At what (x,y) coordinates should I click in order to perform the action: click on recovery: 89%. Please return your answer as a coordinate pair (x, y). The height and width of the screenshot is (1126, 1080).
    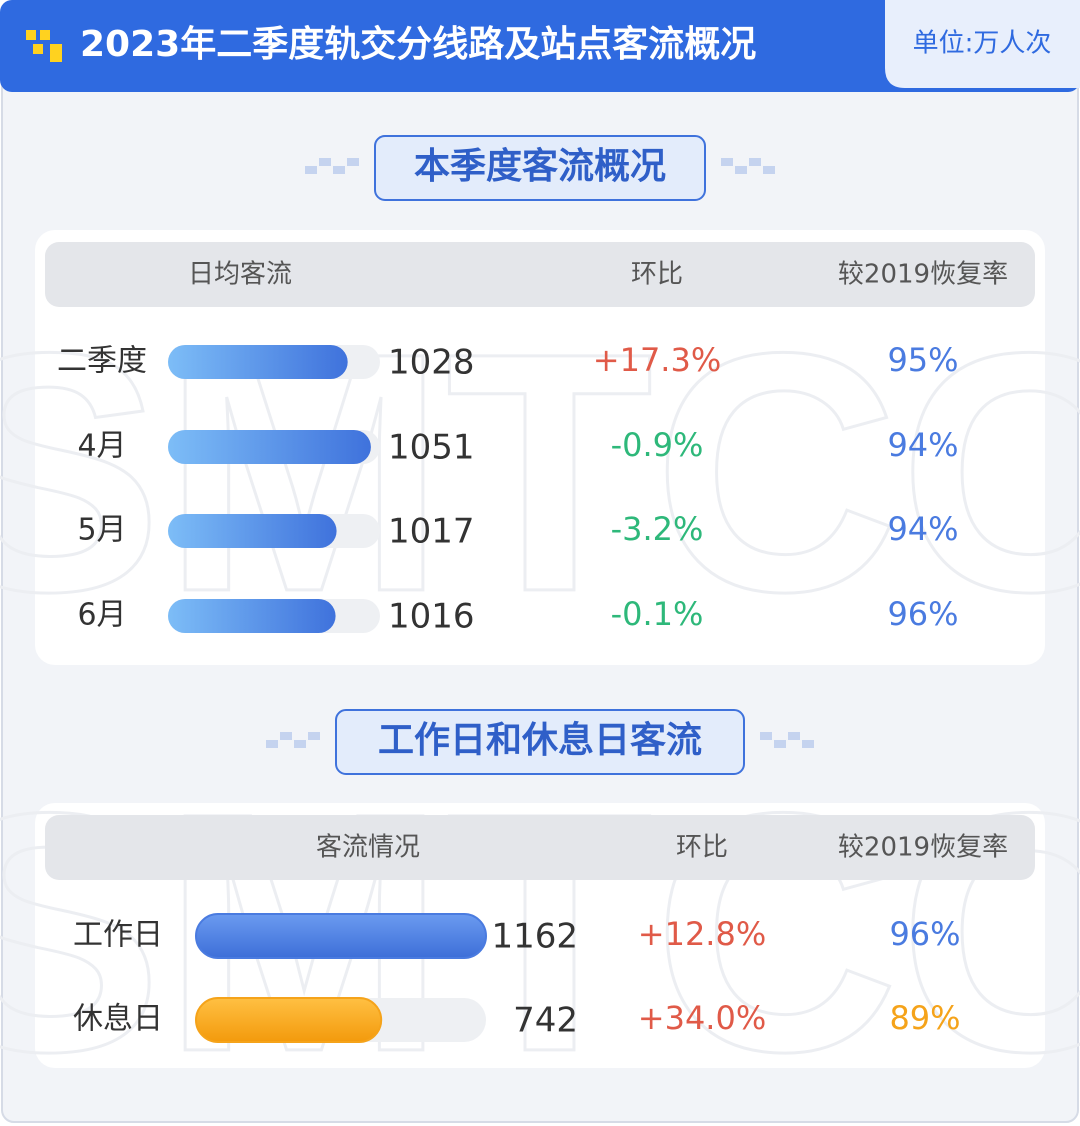
    Looking at the image, I should click on (924, 1018).